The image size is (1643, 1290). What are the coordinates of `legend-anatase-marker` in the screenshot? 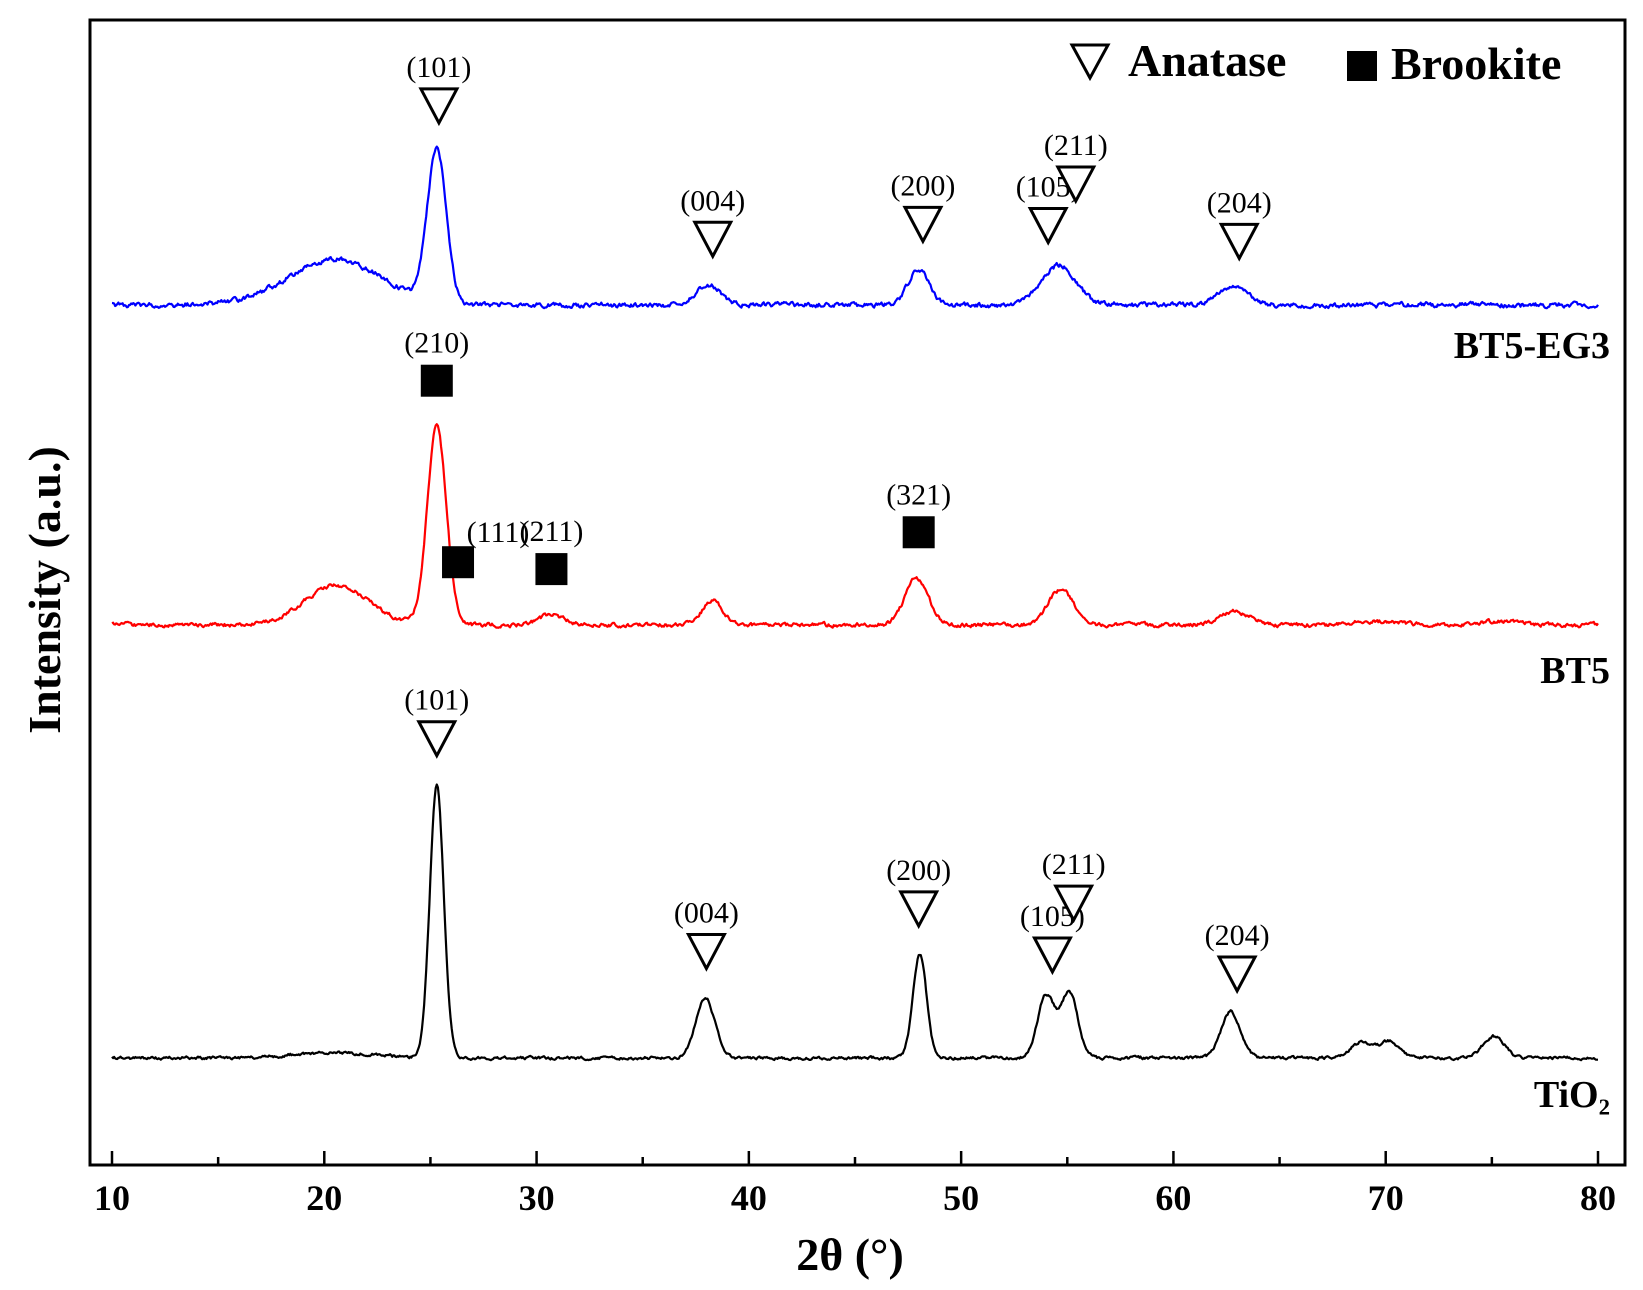 It's located at (1090, 62).